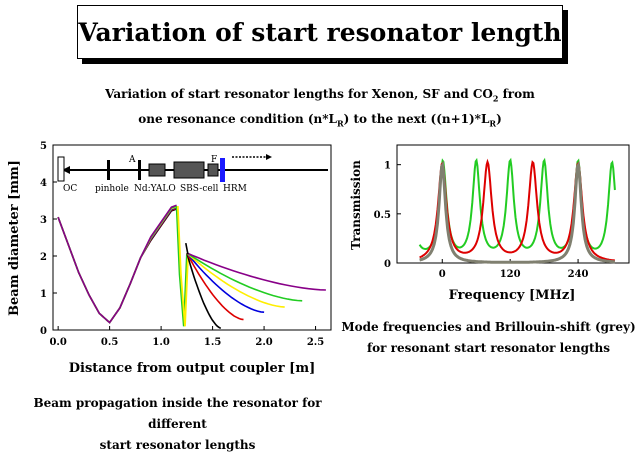 This screenshot has height=456, width=637. I want to click on right-x-tick-label: 240, so click(578, 274).